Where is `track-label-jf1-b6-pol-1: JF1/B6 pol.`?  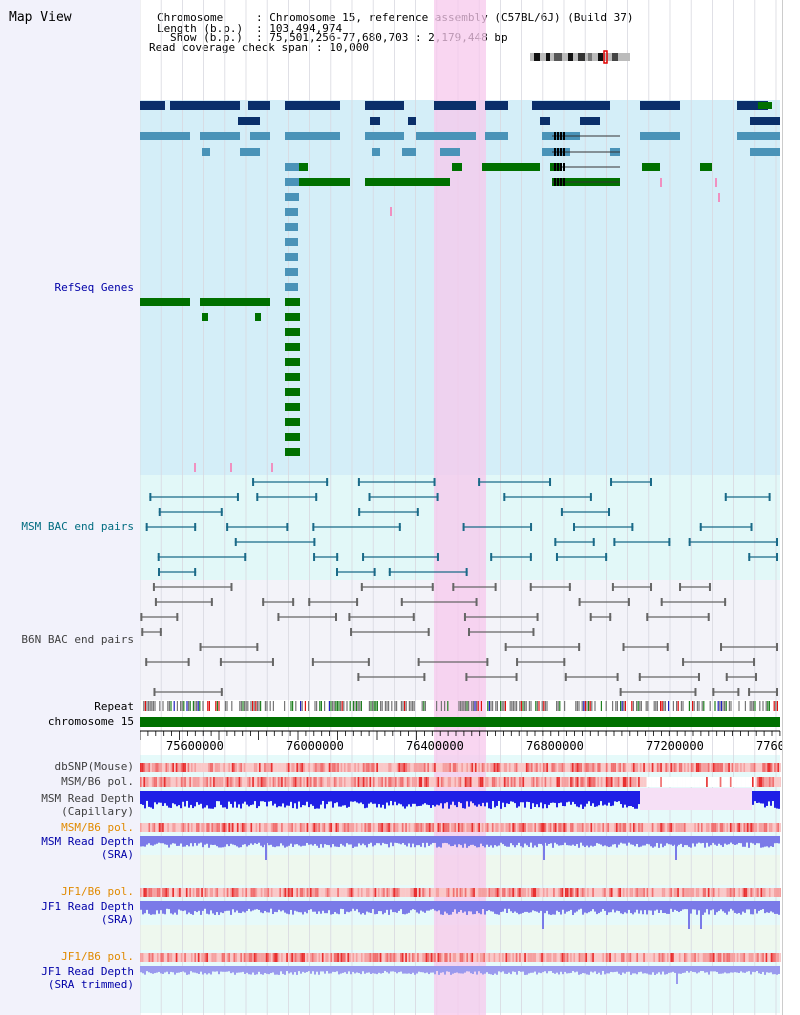
track-label-jf1-b6-pol-1: JF1/B6 pol. is located at coordinates (97, 891).